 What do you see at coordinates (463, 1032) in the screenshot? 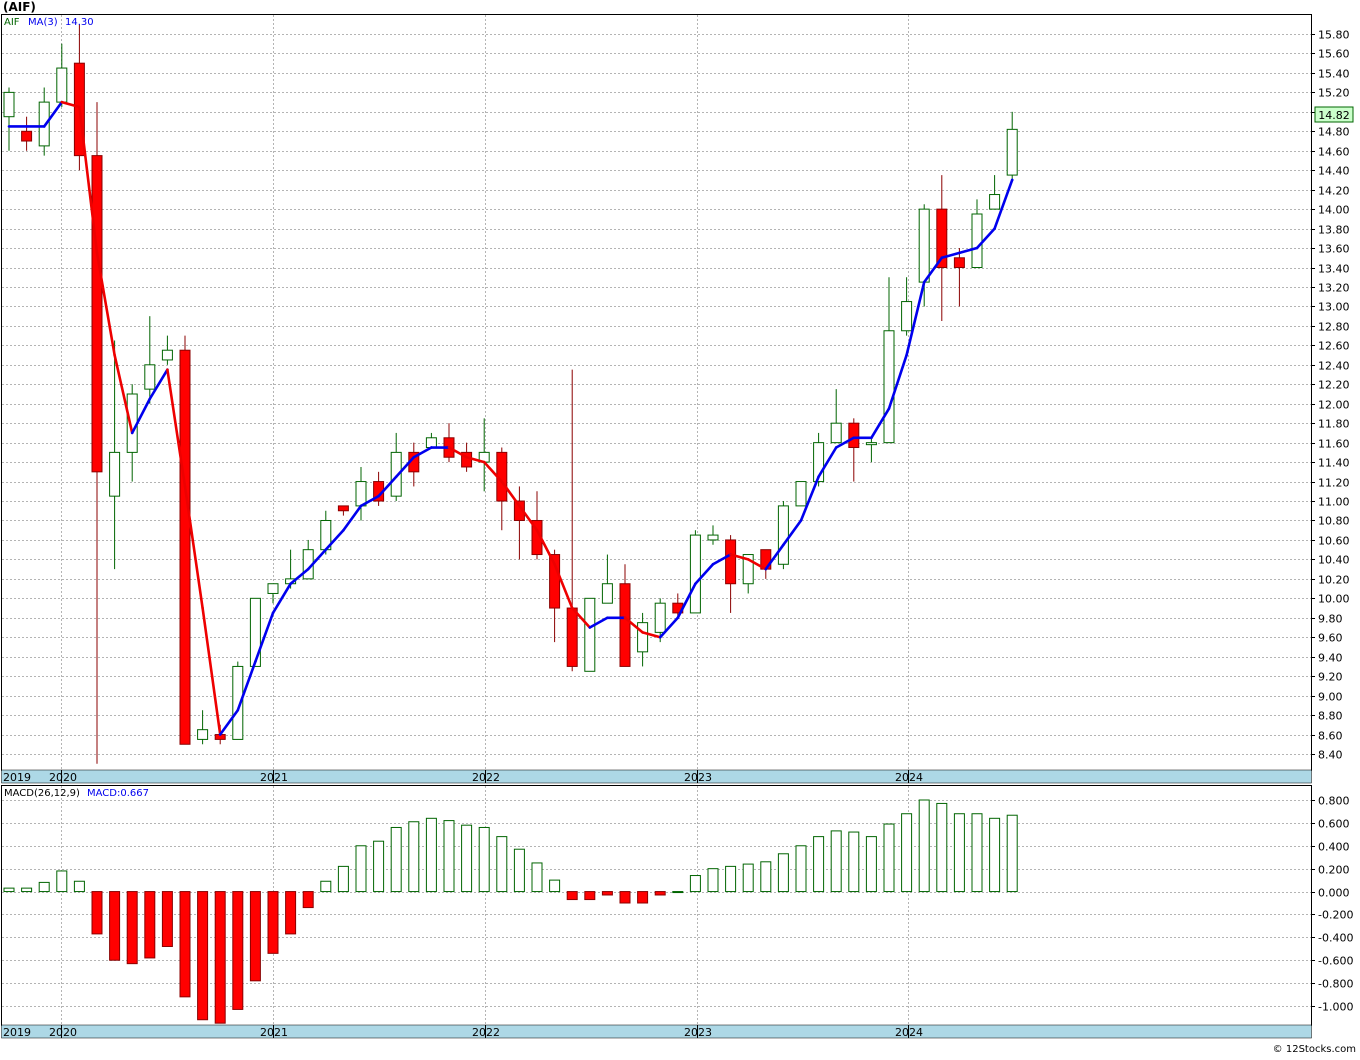
I see `macd-x-axis: 201920202021202220232024` at bounding box center [463, 1032].